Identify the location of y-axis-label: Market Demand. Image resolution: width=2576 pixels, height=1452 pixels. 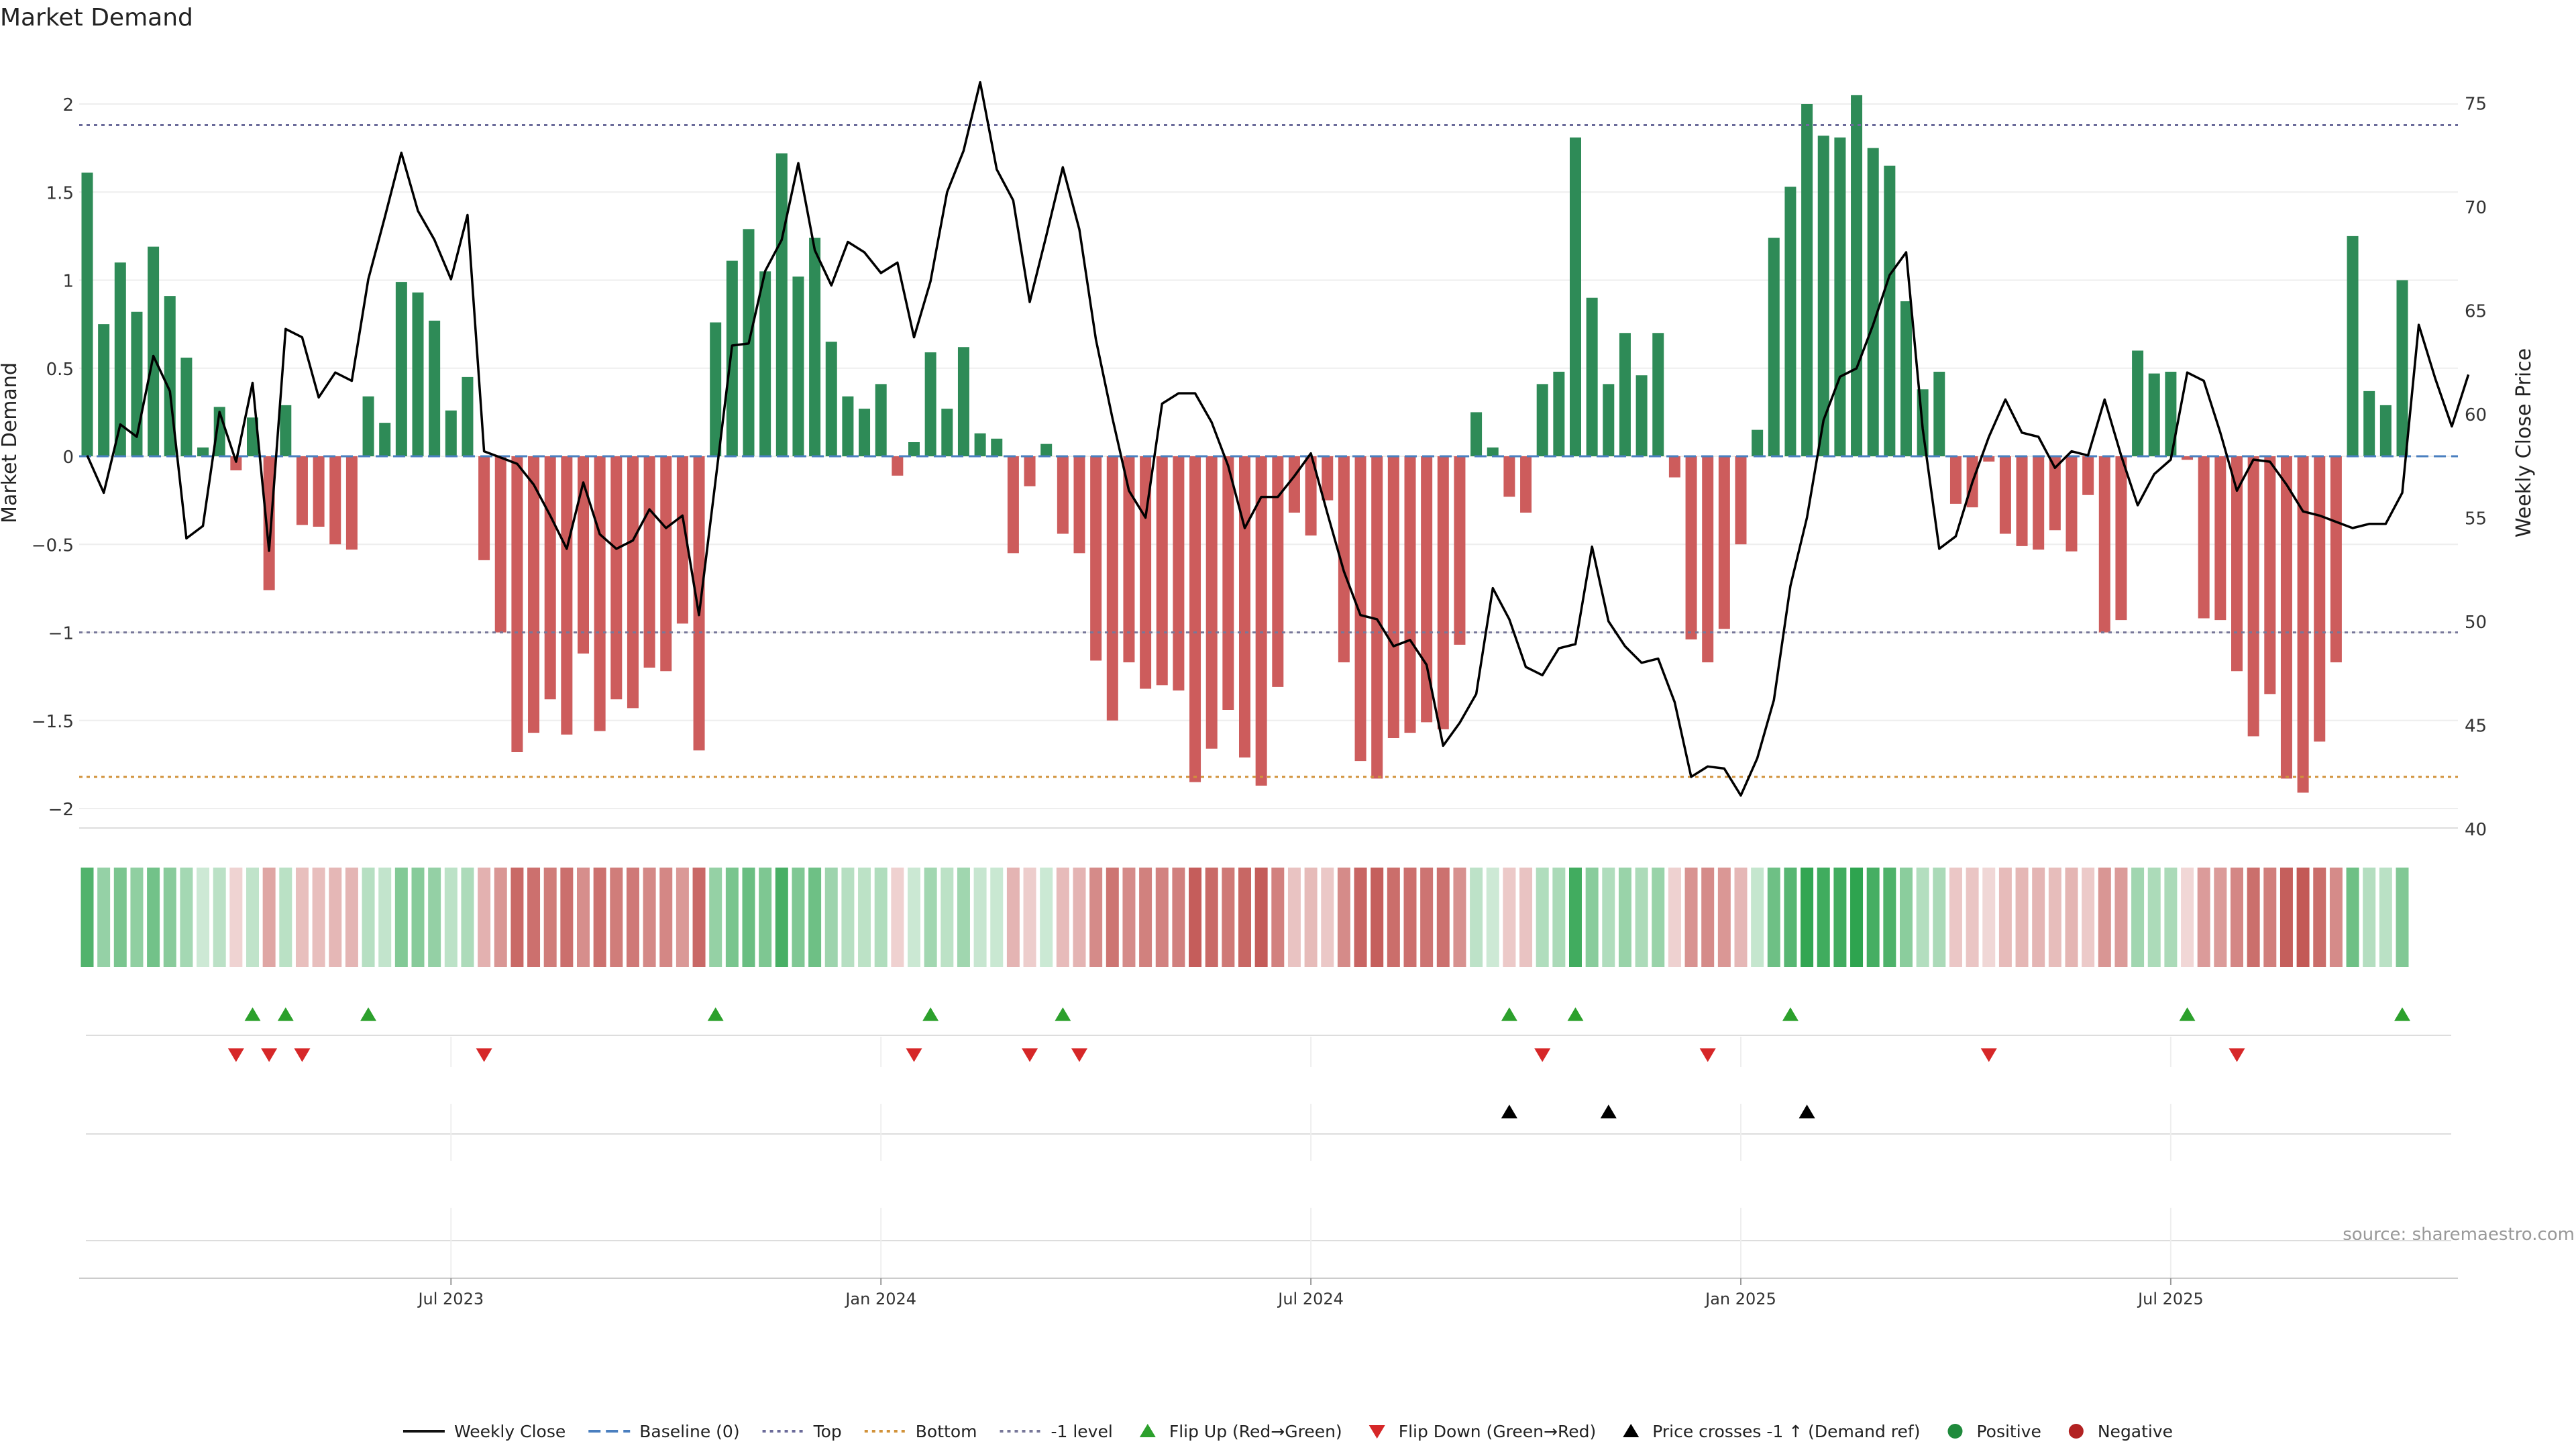
(10, 443).